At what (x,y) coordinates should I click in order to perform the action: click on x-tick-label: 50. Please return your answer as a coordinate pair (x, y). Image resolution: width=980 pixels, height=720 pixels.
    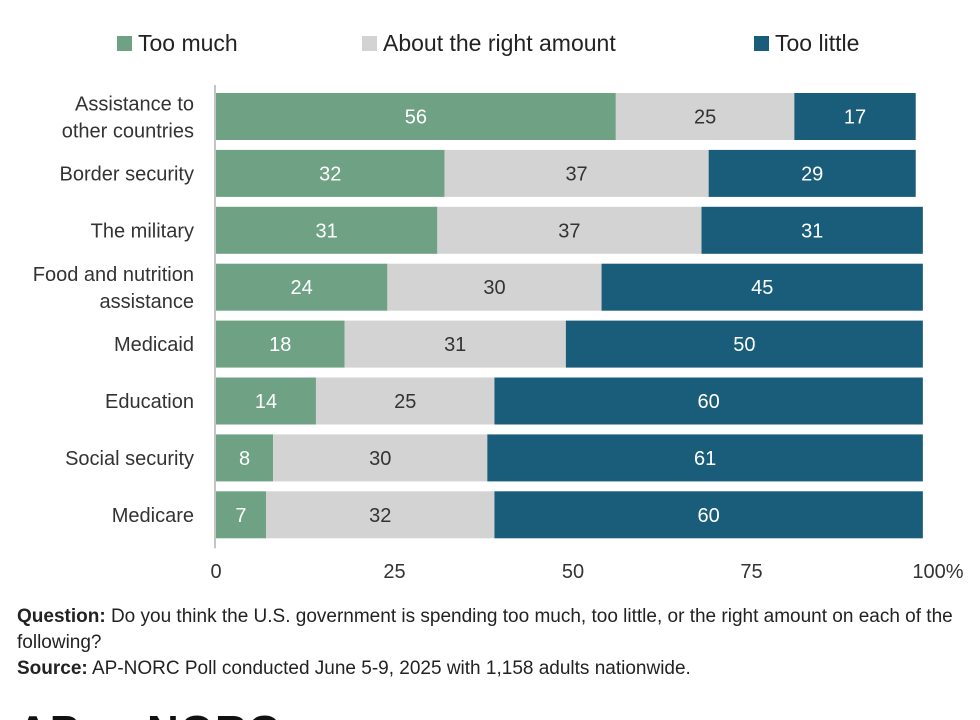
    Looking at the image, I should click on (573, 572).